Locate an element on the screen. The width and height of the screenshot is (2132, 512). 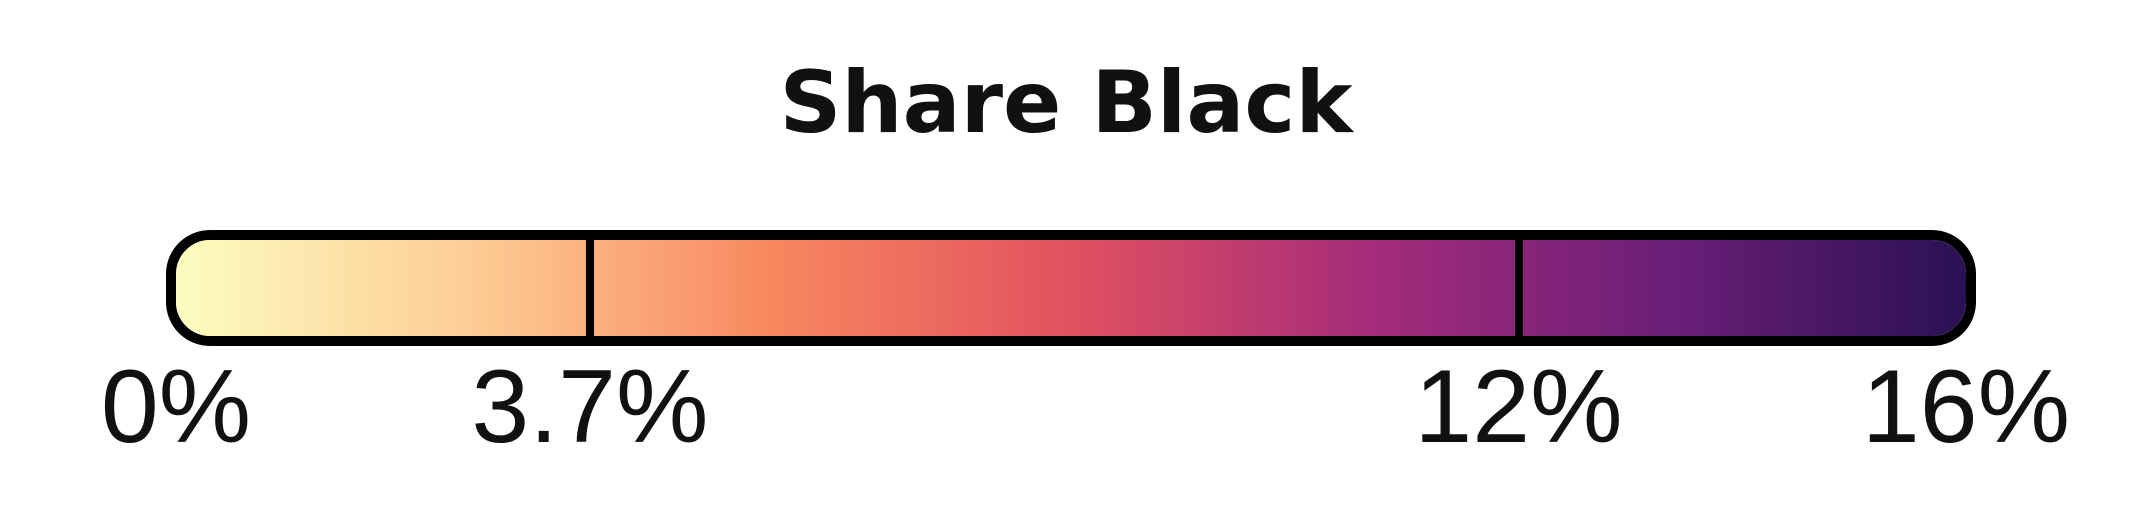
tick-label-0: 0% is located at coordinates (176, 407).